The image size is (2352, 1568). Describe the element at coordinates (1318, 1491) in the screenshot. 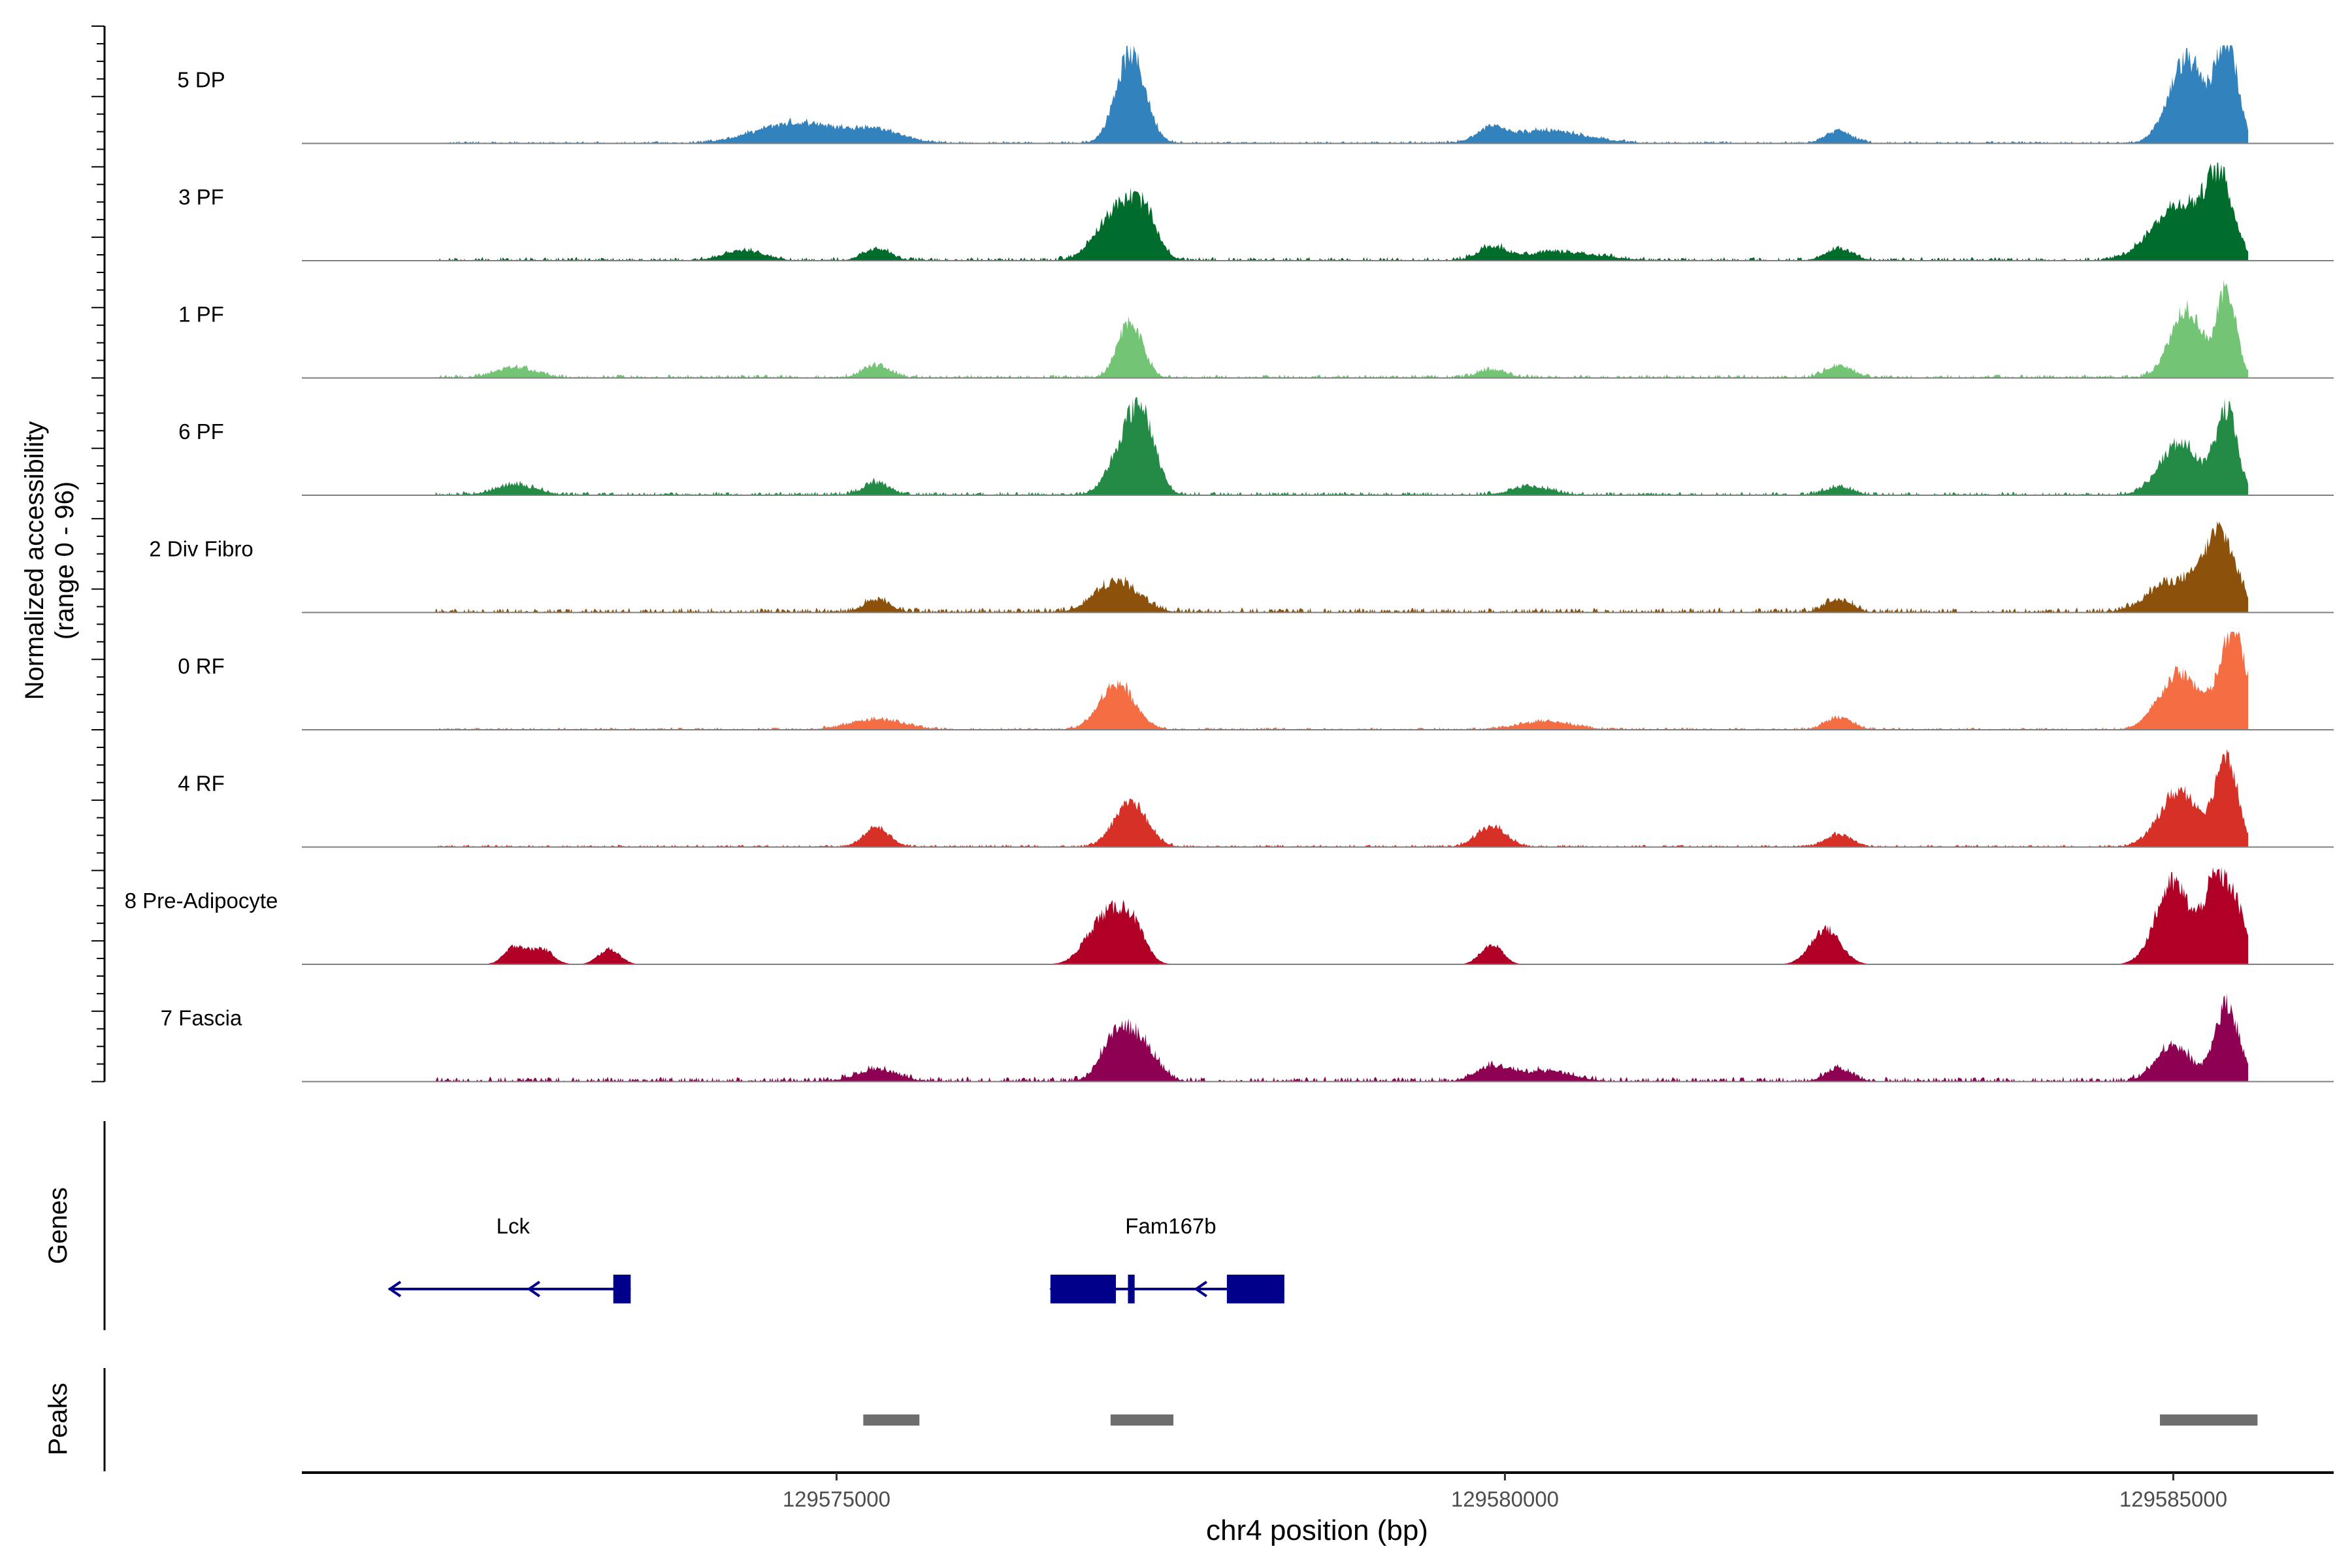

I see `x-axis: 129575000 129580000 129585000` at that location.